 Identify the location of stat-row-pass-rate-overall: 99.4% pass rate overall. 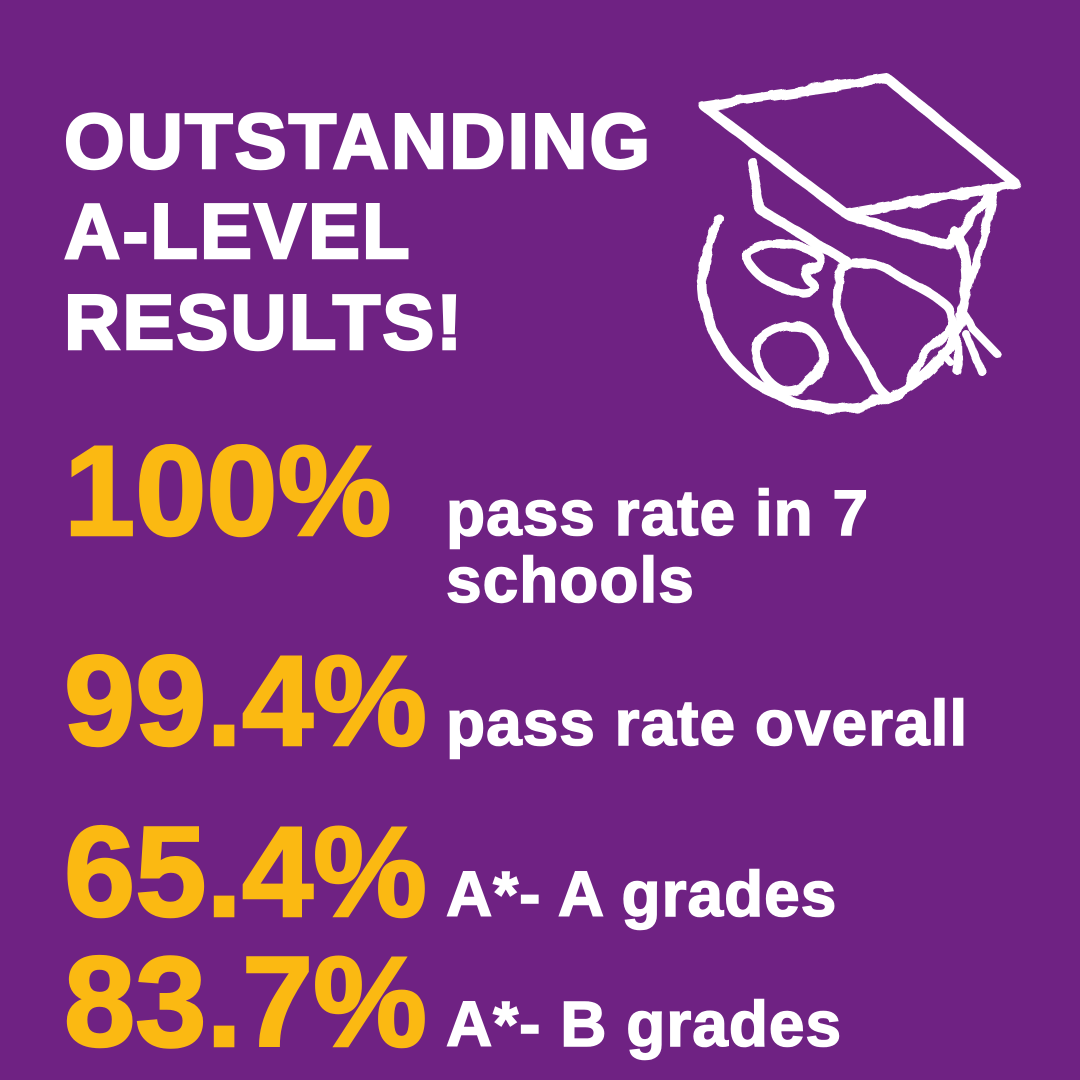
(556, 702).